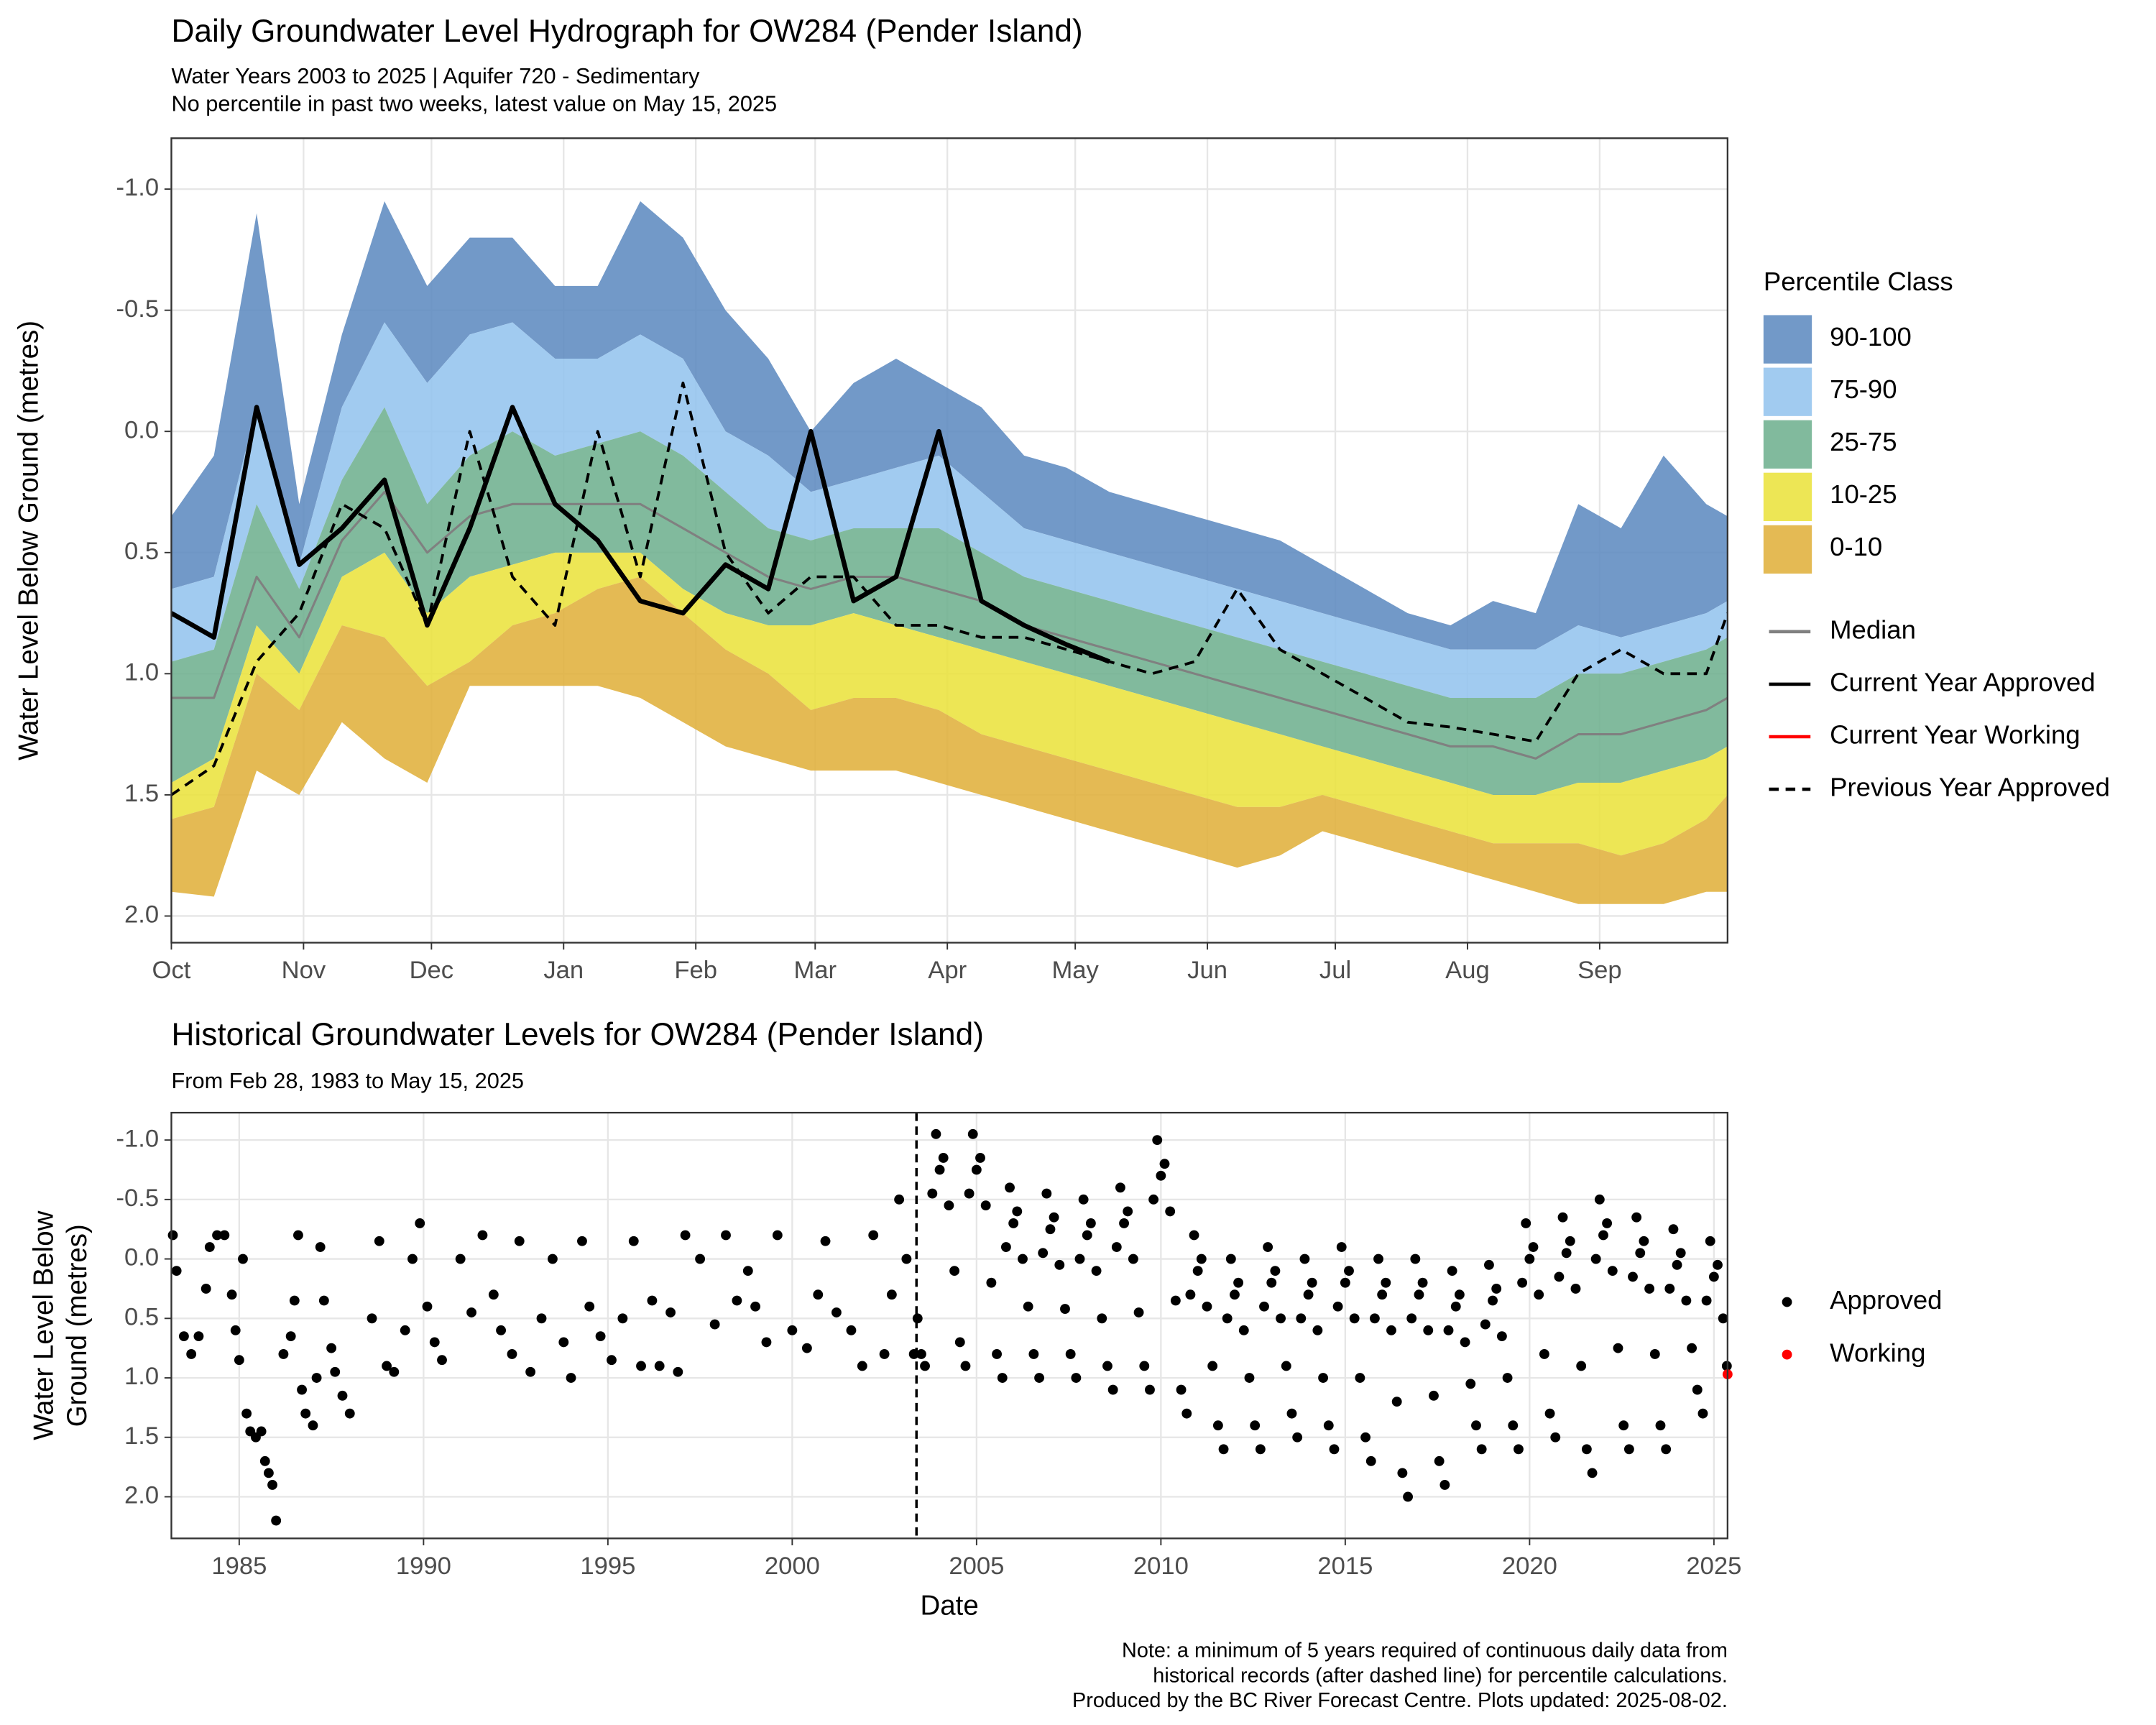  Describe the element at coordinates (950, 1606) in the screenshot. I see `x-axis-label: Date` at that location.